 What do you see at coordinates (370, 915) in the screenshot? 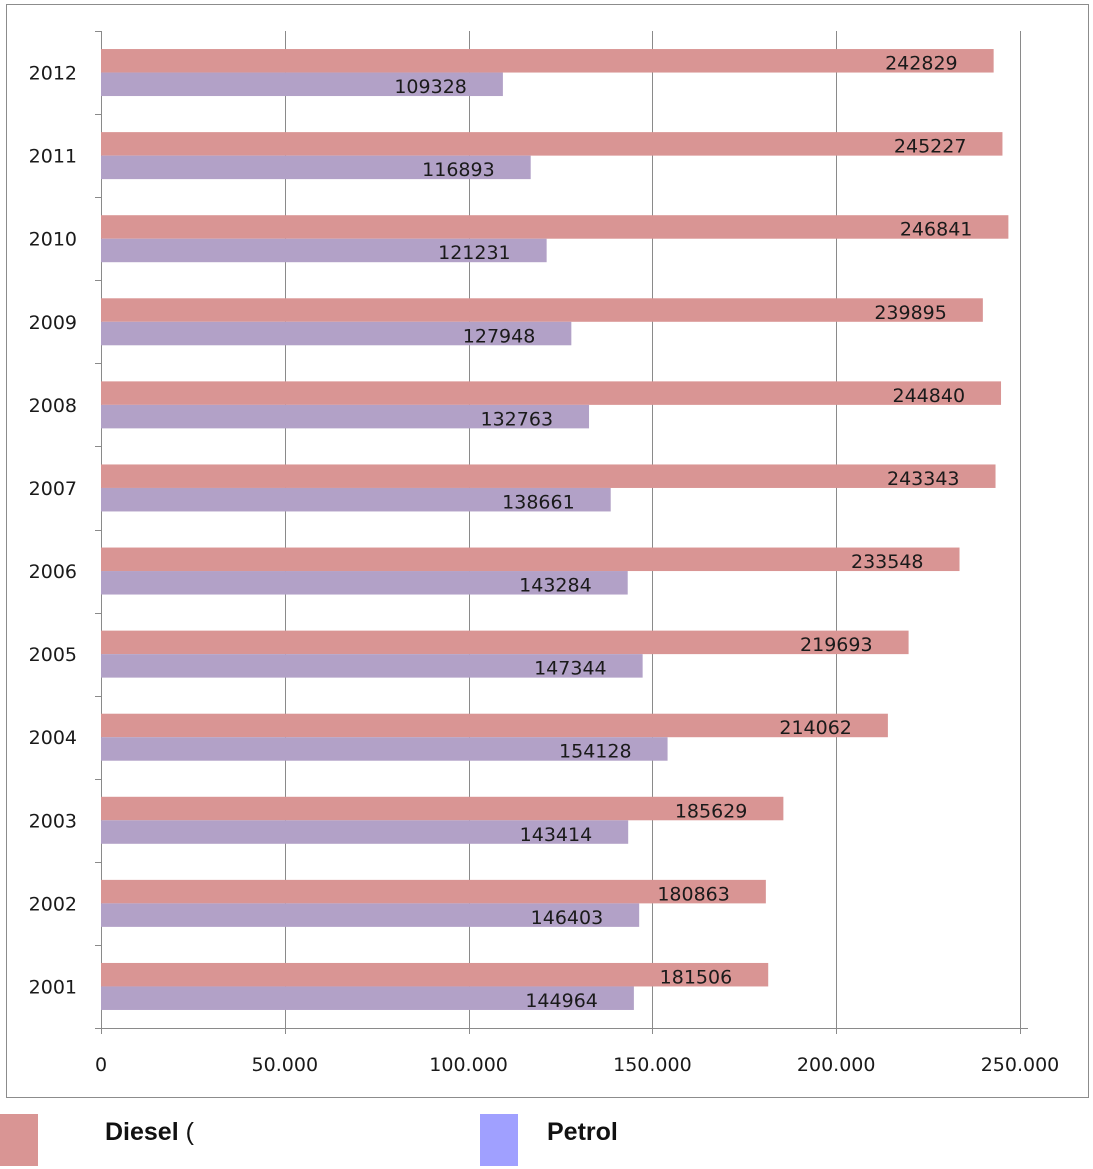
I see `bar-petrol-2002` at bounding box center [370, 915].